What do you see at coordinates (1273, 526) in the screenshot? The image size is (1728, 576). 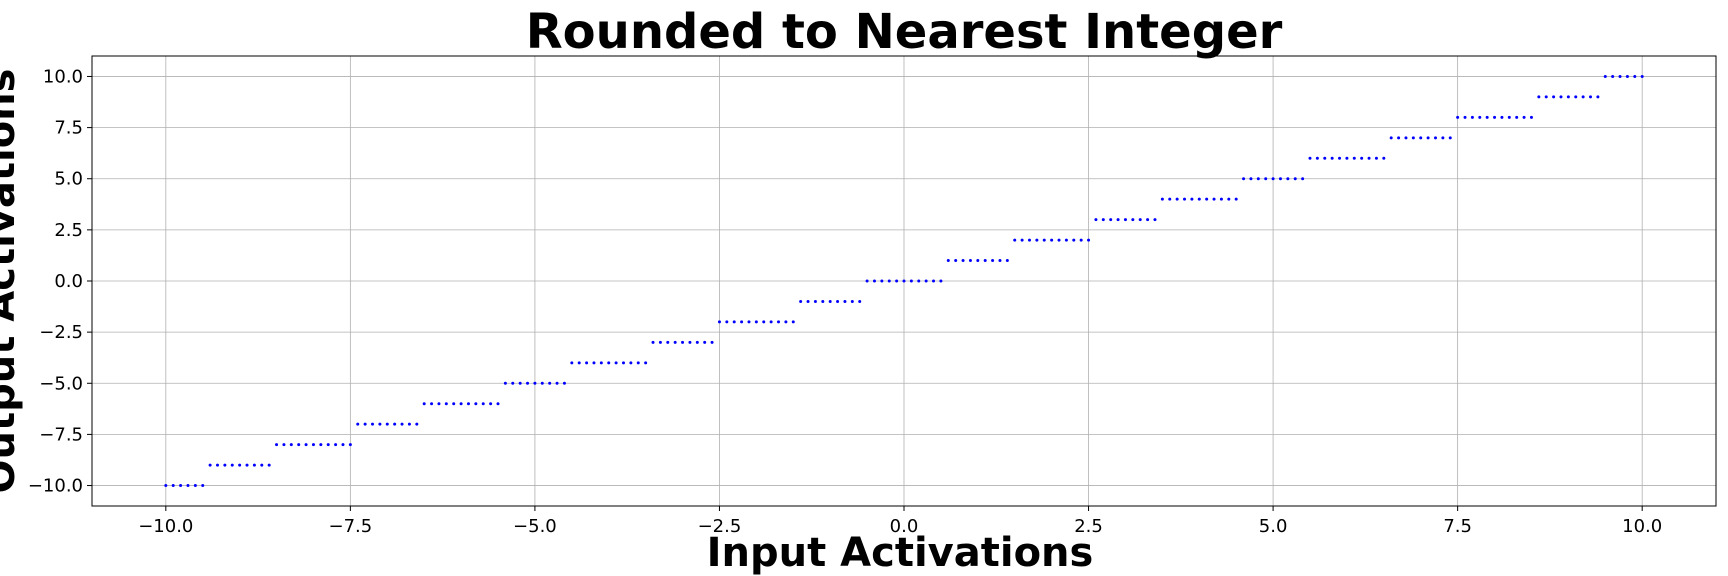 I see `x-tick-label: 5.0` at bounding box center [1273, 526].